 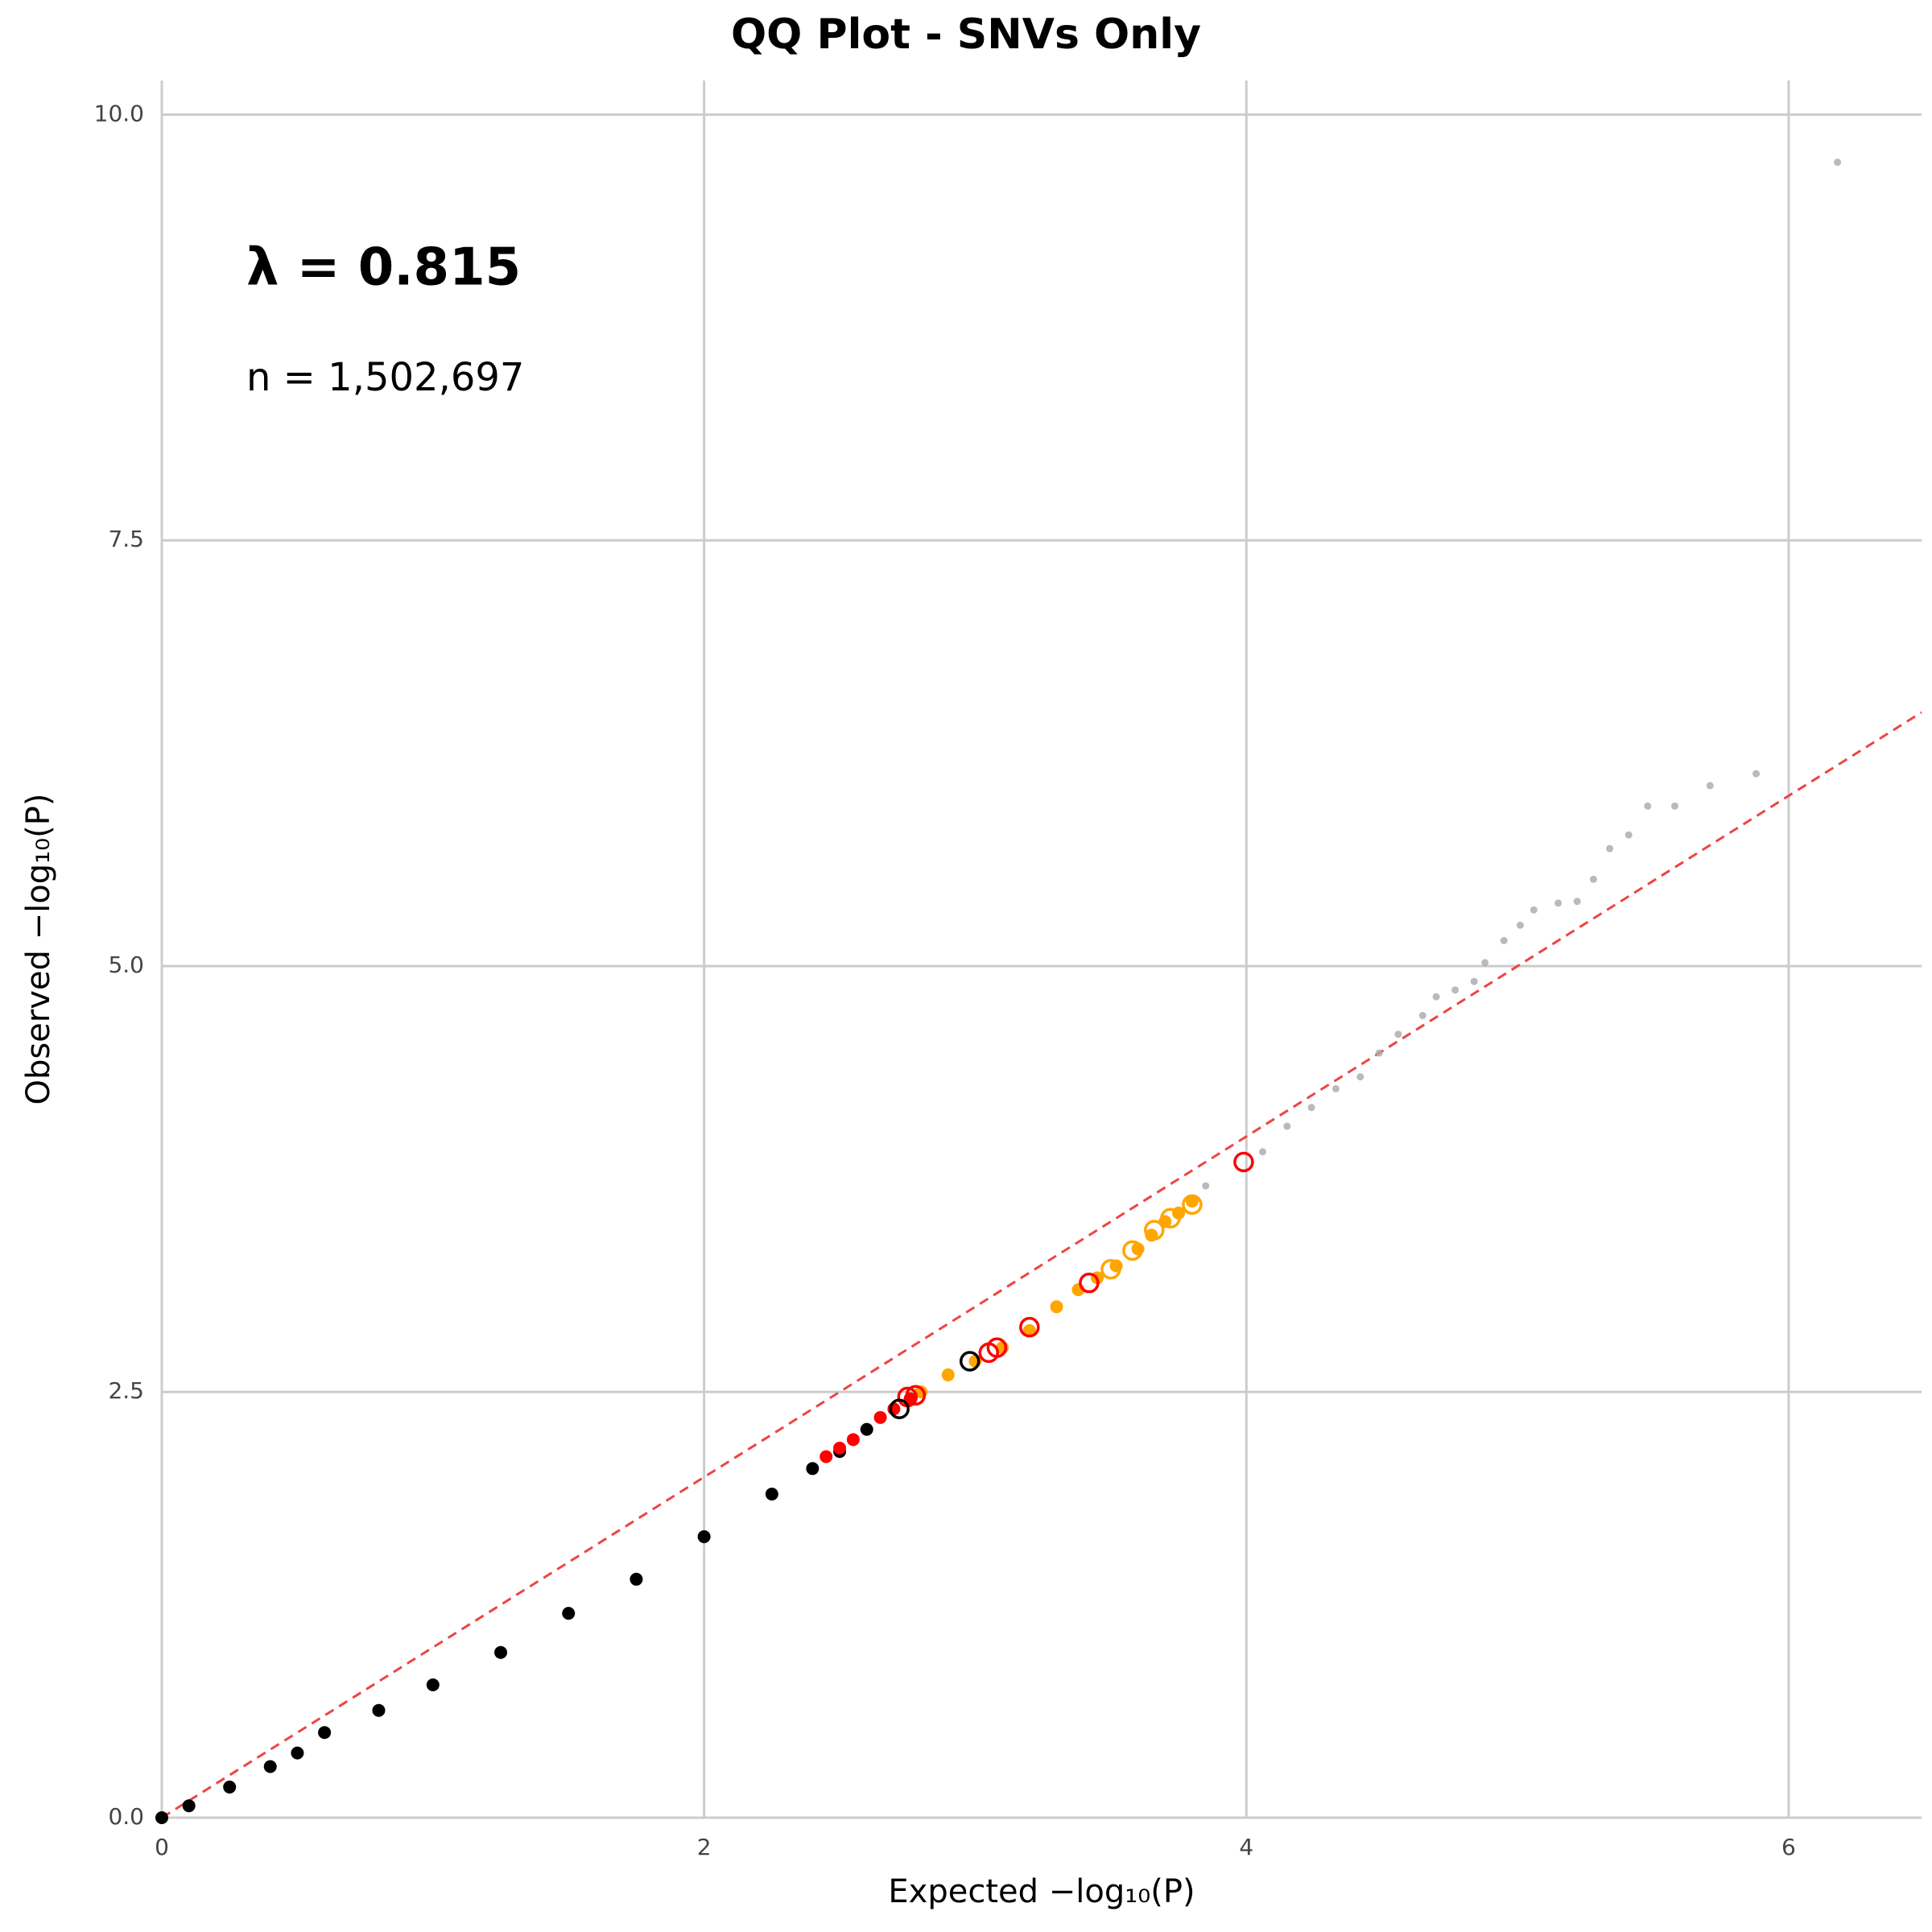 What do you see at coordinates (126, 1816) in the screenshot?
I see `y-tick-label: 0.0` at bounding box center [126, 1816].